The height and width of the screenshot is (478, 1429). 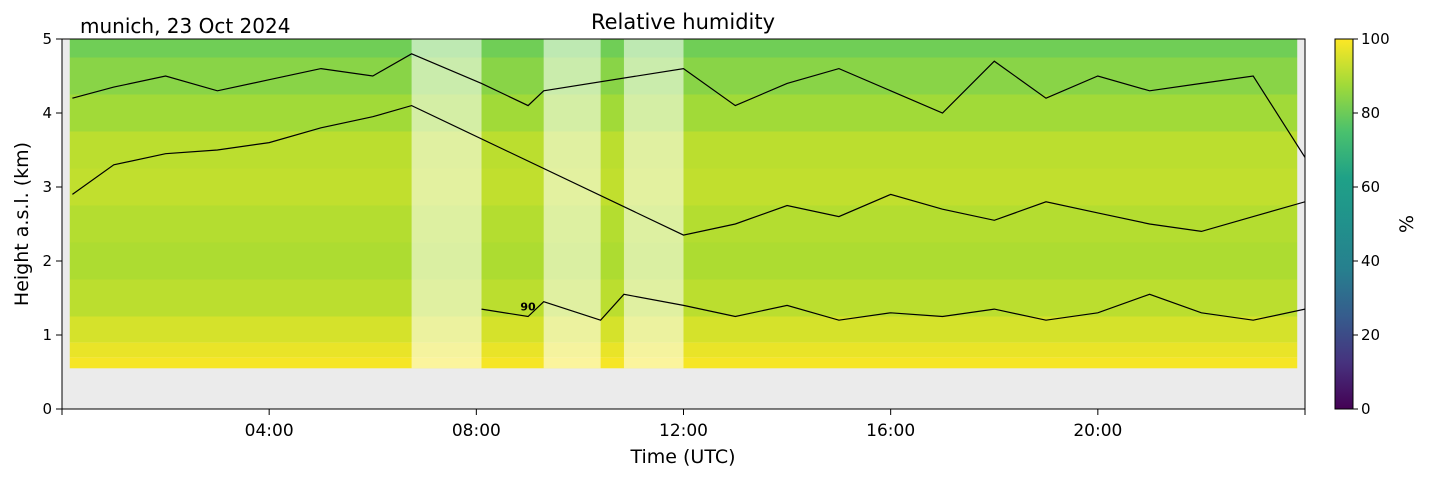 I want to click on y-tick-label: 2, so click(x=47, y=261).